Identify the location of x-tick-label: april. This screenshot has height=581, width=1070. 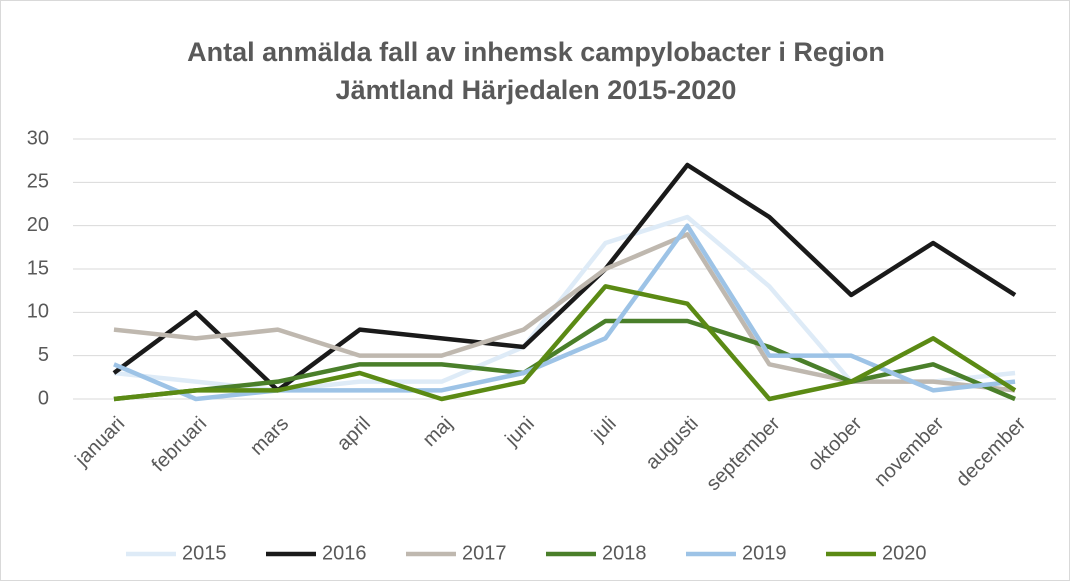
(354, 434).